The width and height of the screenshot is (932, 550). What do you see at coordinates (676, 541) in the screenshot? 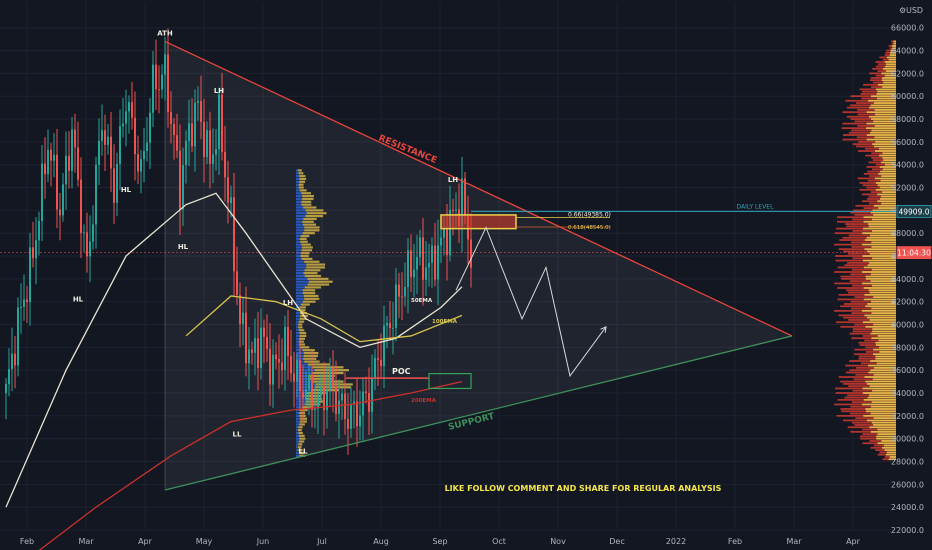
I see `x-tick-label: 2022` at bounding box center [676, 541].